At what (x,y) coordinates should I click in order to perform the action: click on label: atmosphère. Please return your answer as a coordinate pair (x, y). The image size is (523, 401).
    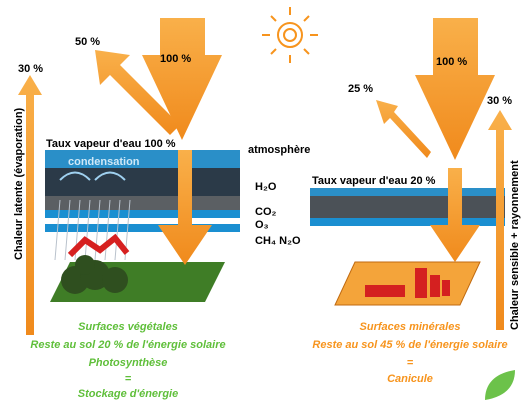
    Looking at the image, I should click on (279, 150).